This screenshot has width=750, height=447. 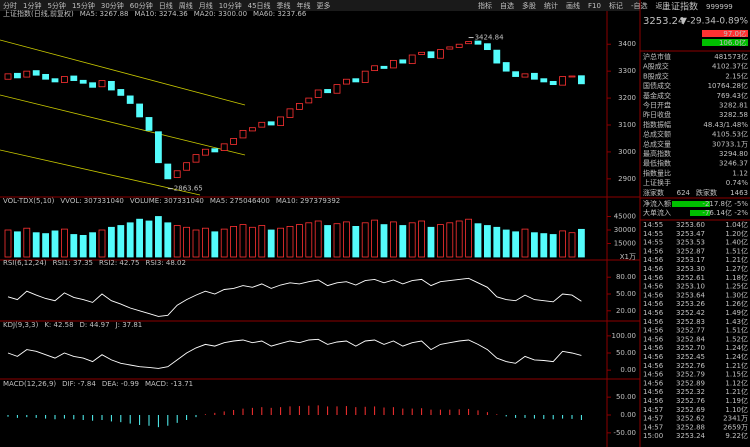 I want to click on toolbar-tab: 自选, so click(x=507, y=5).